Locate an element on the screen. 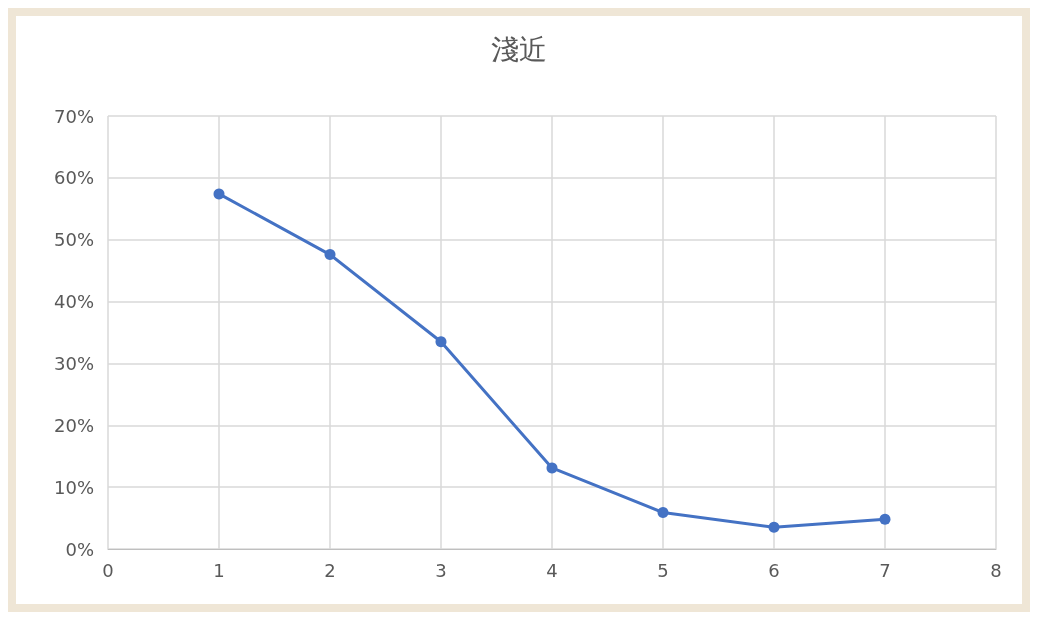  x-tick-label: 6 is located at coordinates (774, 570).